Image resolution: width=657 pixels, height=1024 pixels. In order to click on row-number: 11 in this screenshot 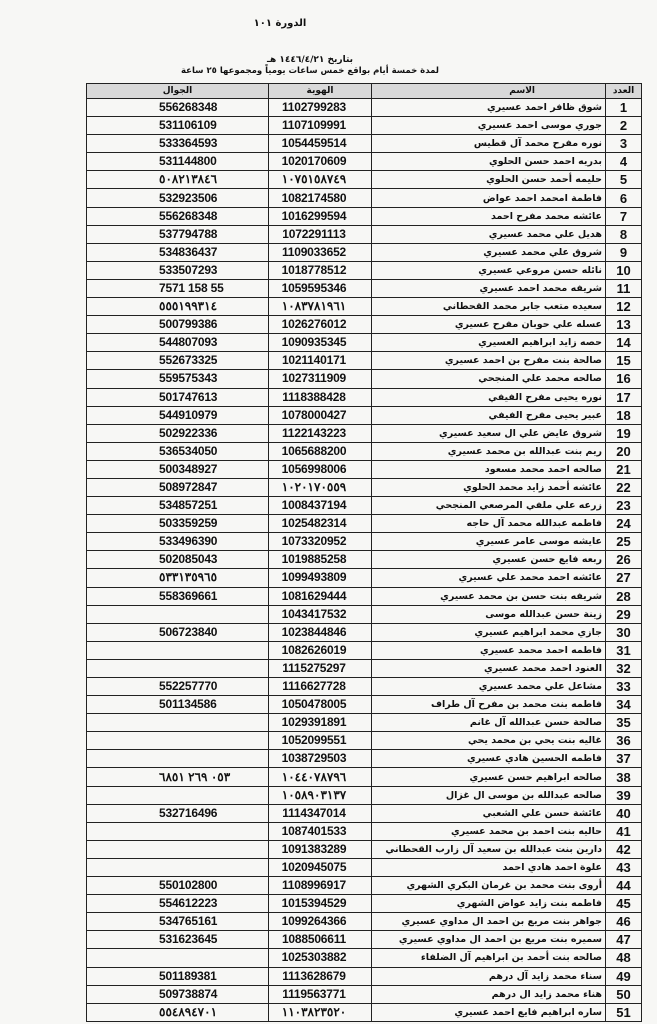, I will do `click(623, 288)`.